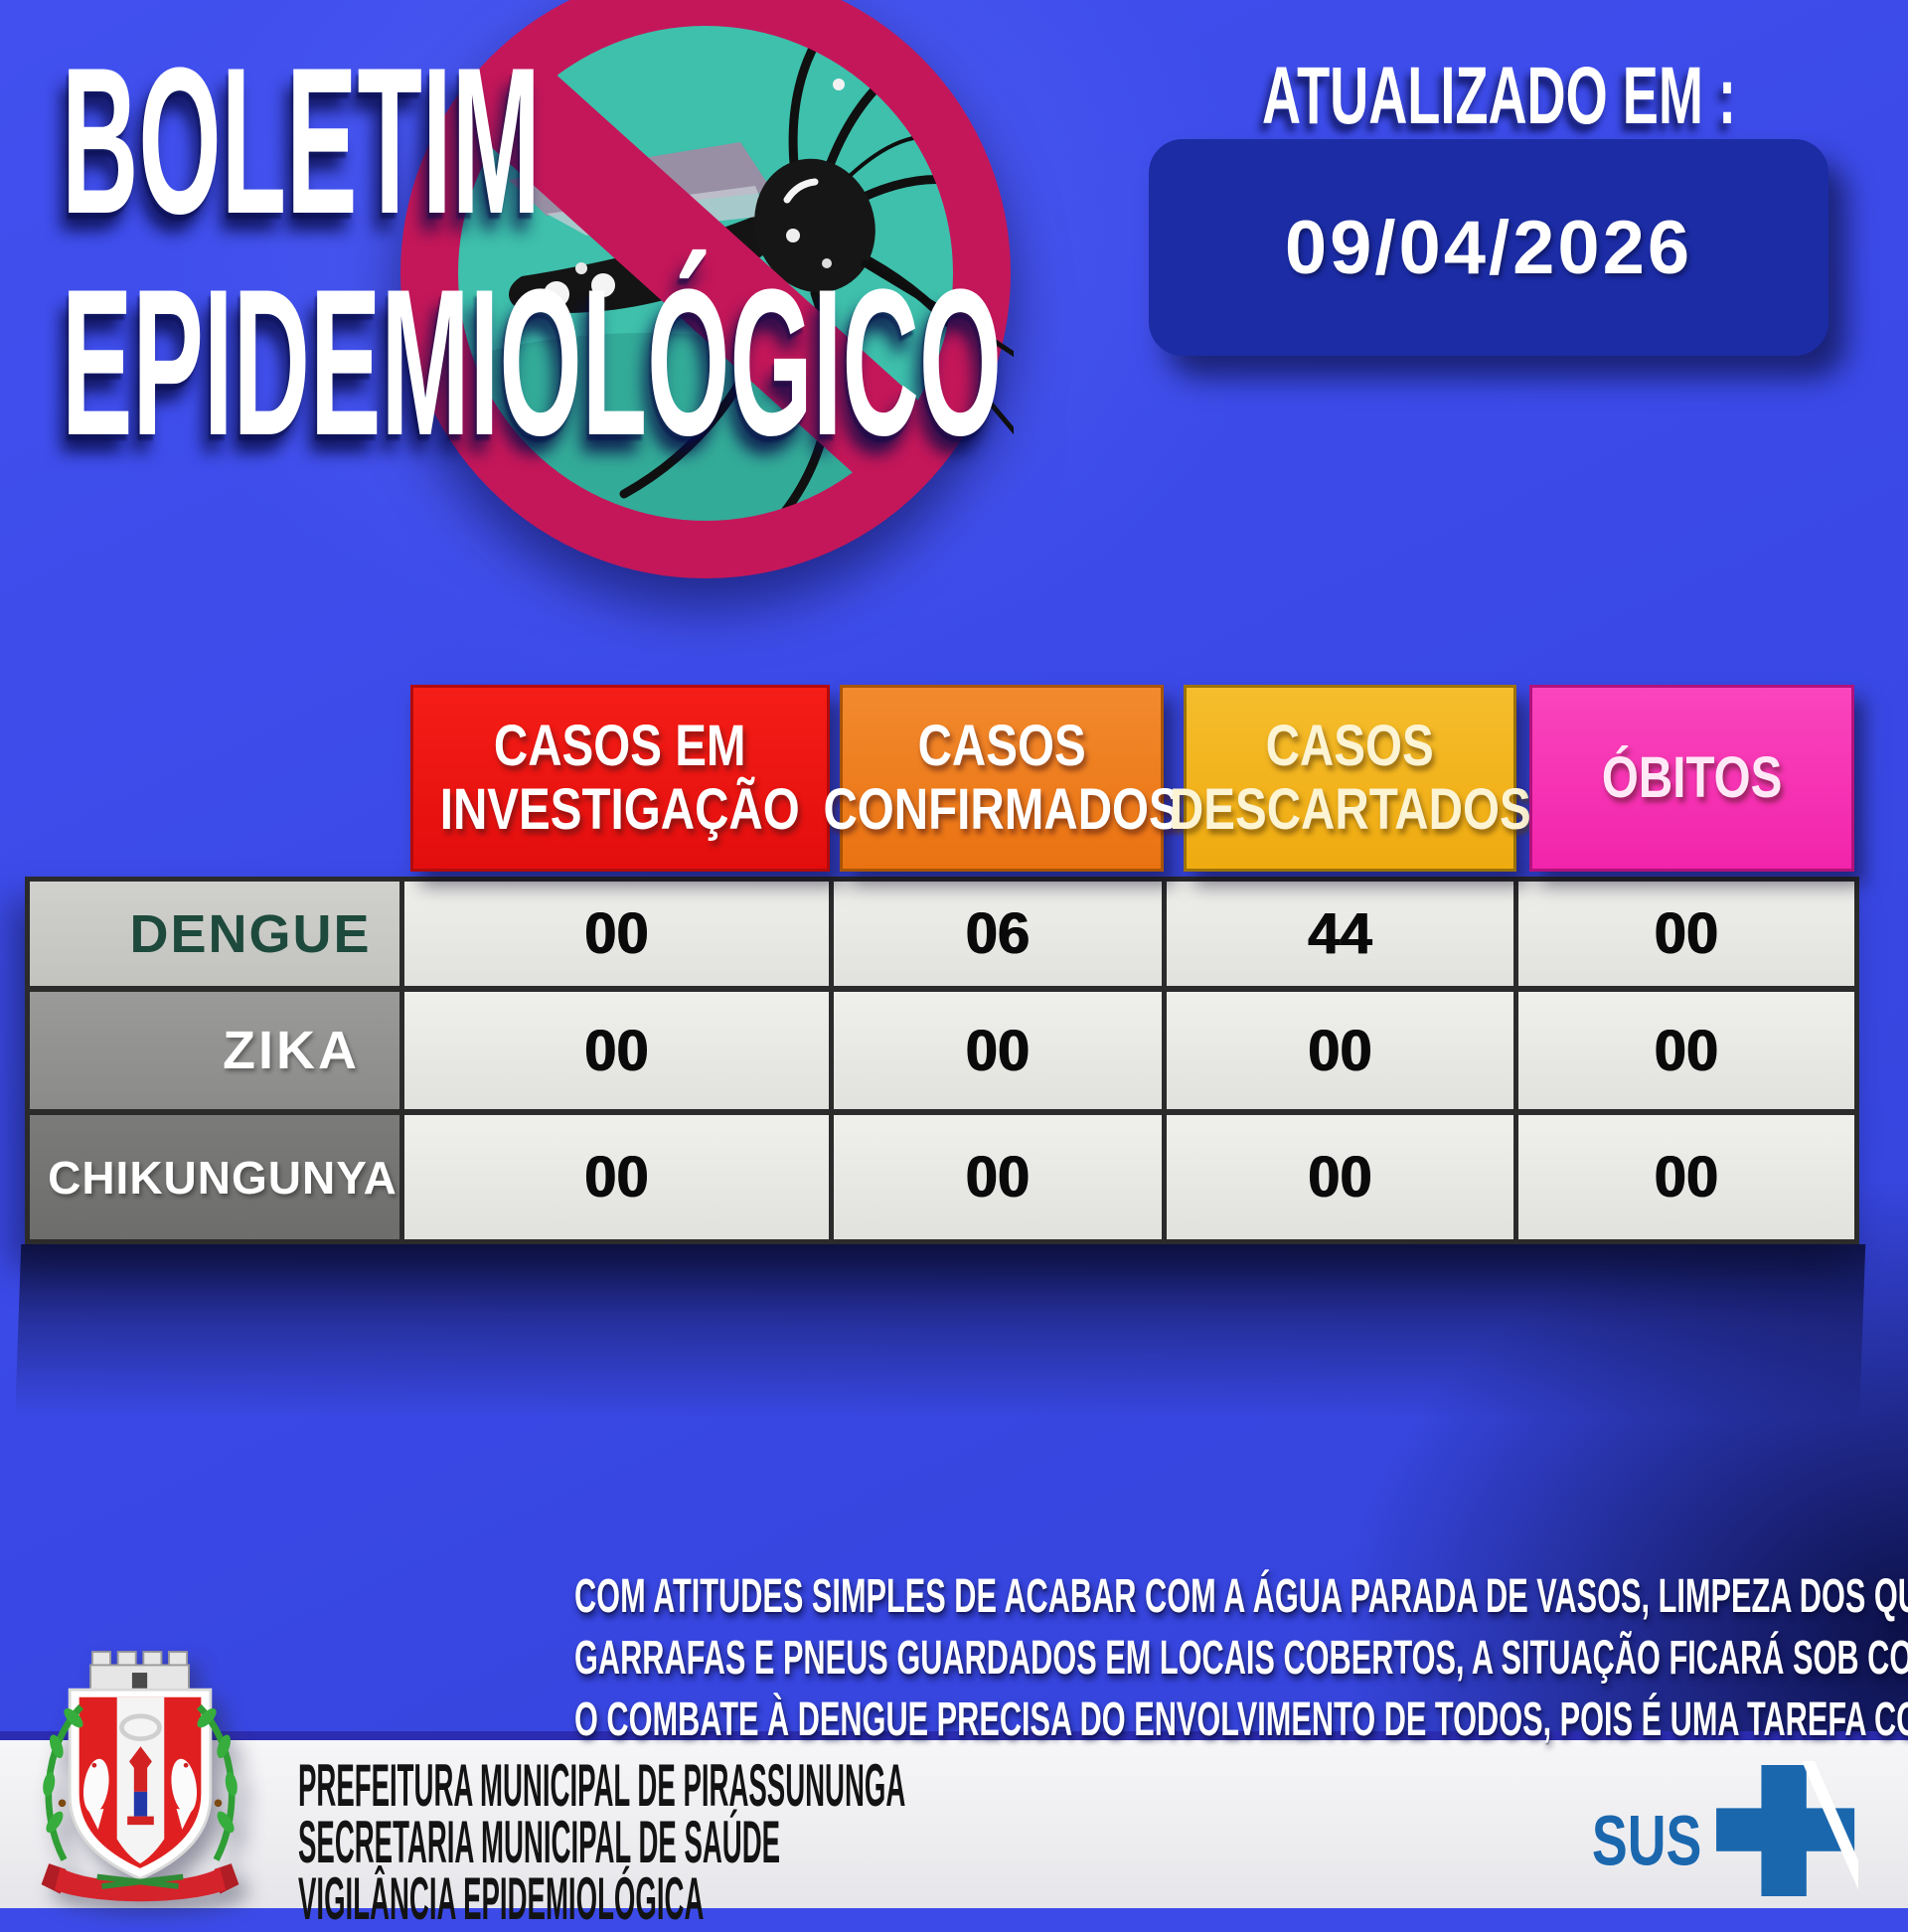 The image size is (1908, 1932). I want to click on updated-date-box: 09/04/2026, so click(1489, 247).